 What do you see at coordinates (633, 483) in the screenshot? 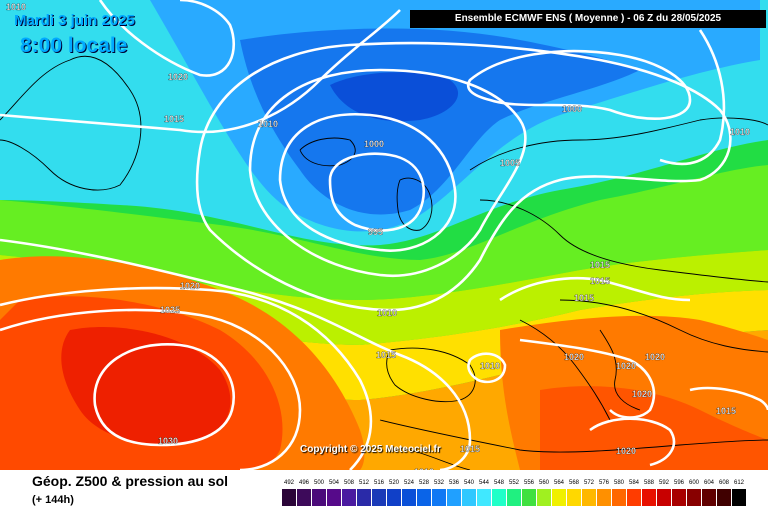
I see `scale-value-label: 584` at bounding box center [633, 483].